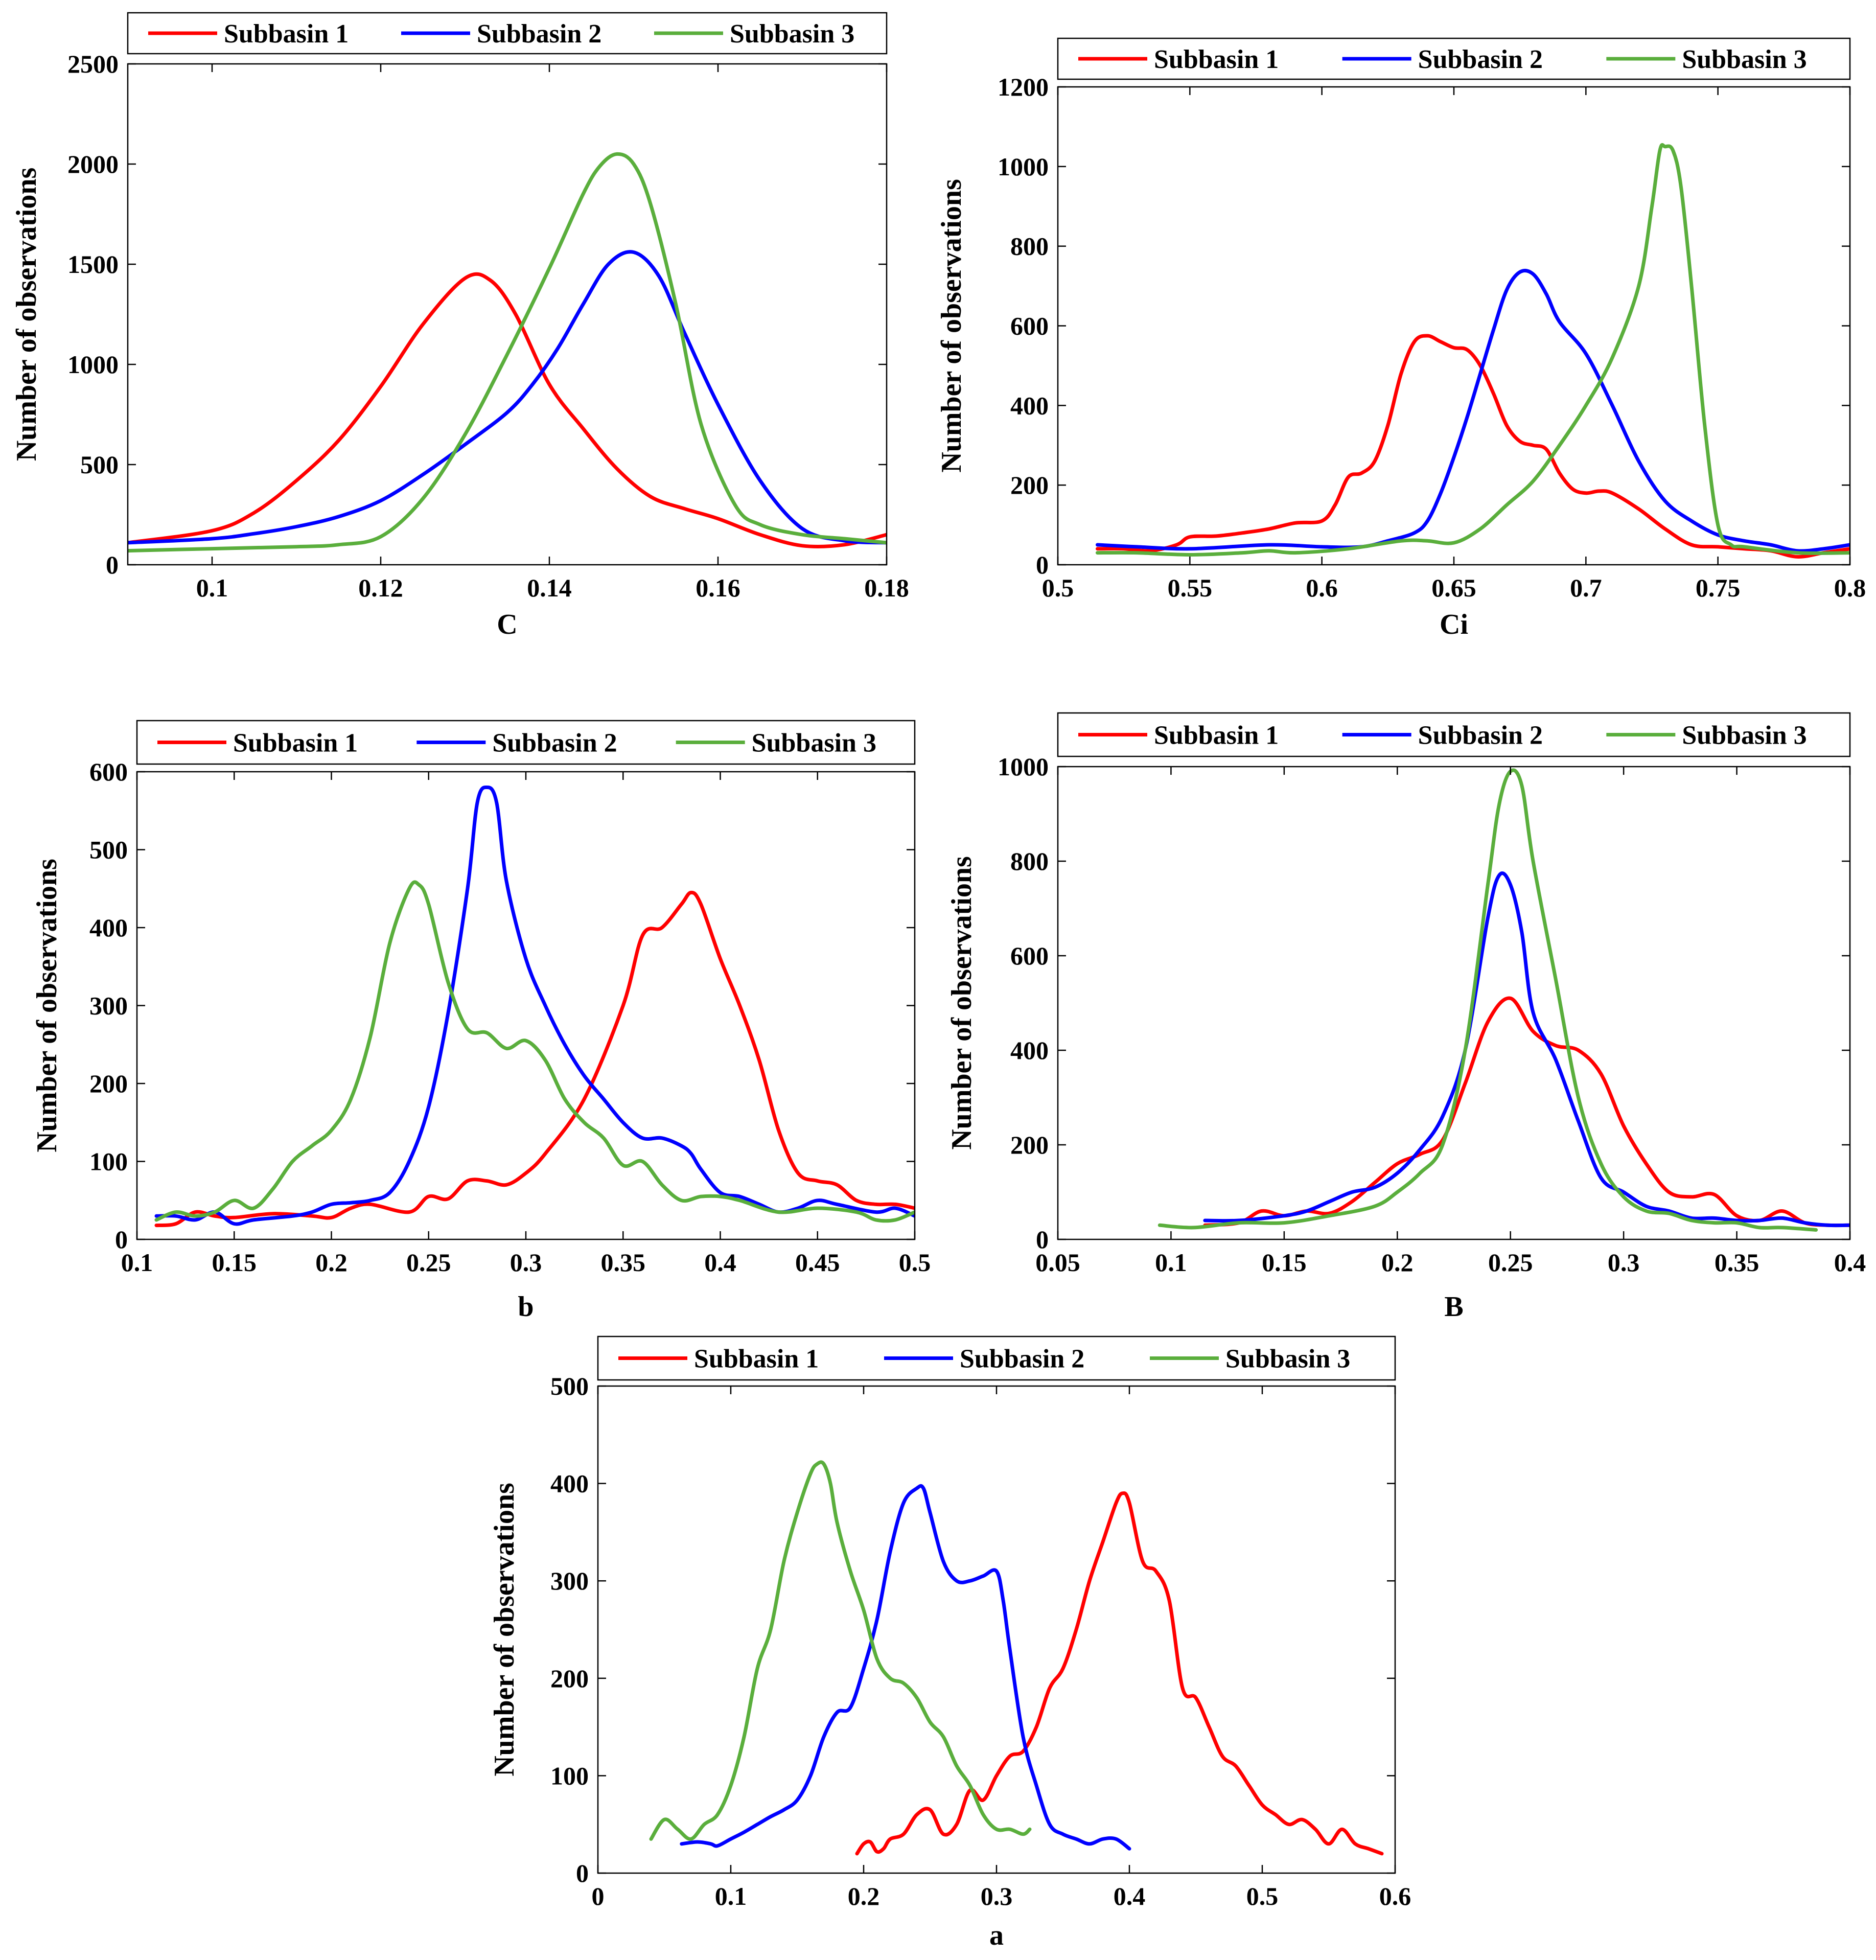 This screenshot has width=1876, height=1960. I want to click on x-tick-label: 0.75, so click(1718, 587).